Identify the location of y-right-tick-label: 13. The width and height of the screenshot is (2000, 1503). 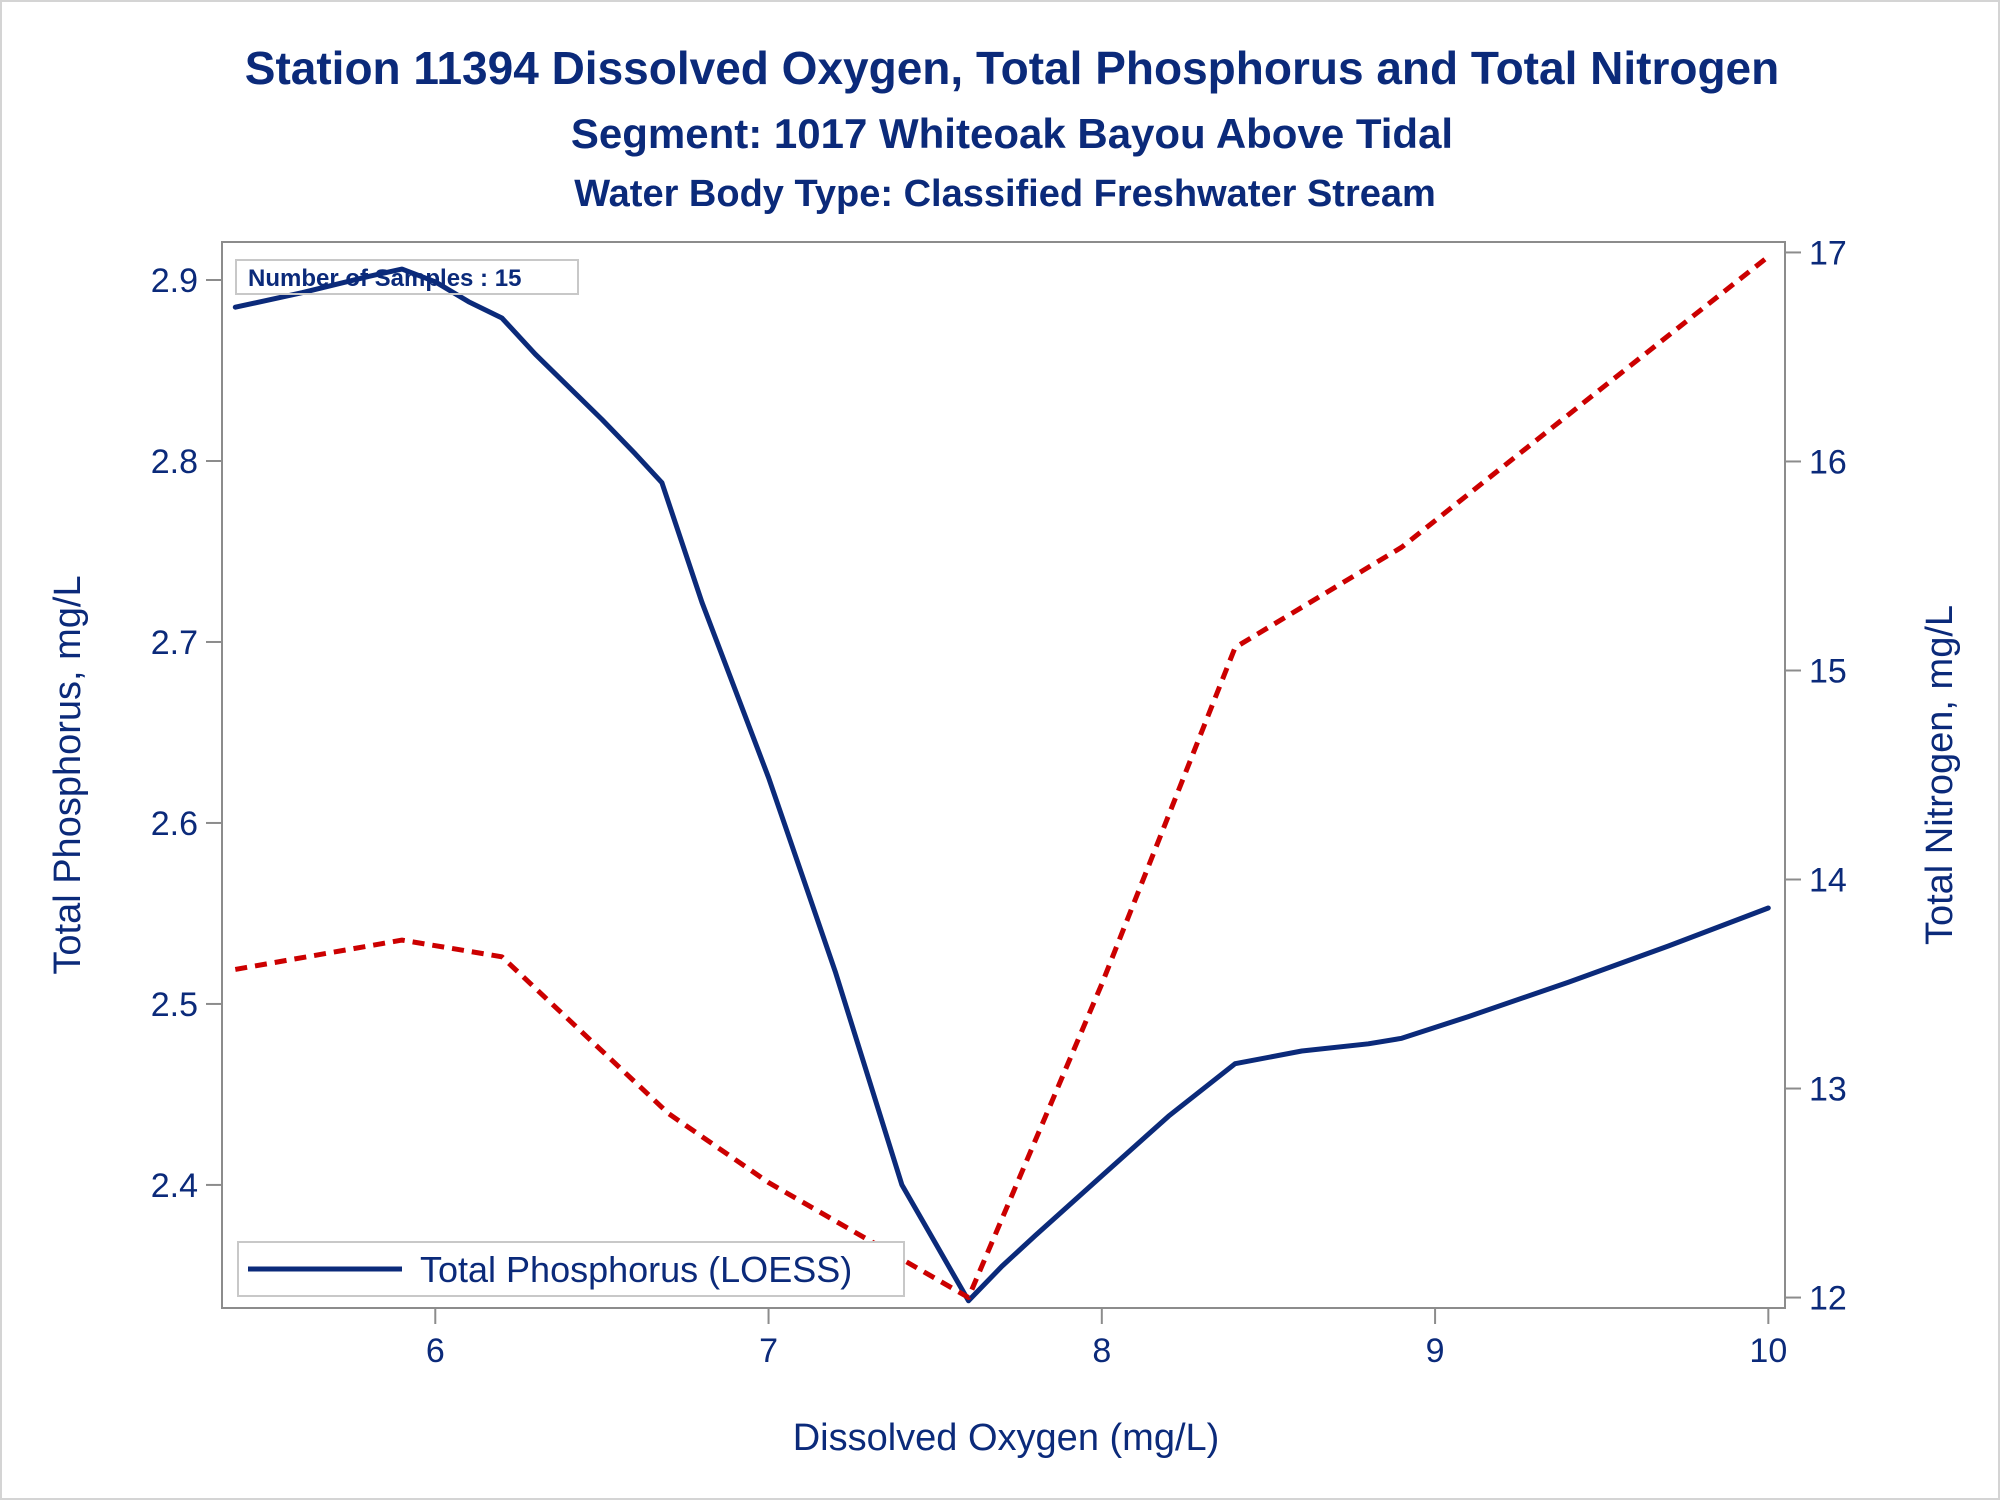
(1828, 1090).